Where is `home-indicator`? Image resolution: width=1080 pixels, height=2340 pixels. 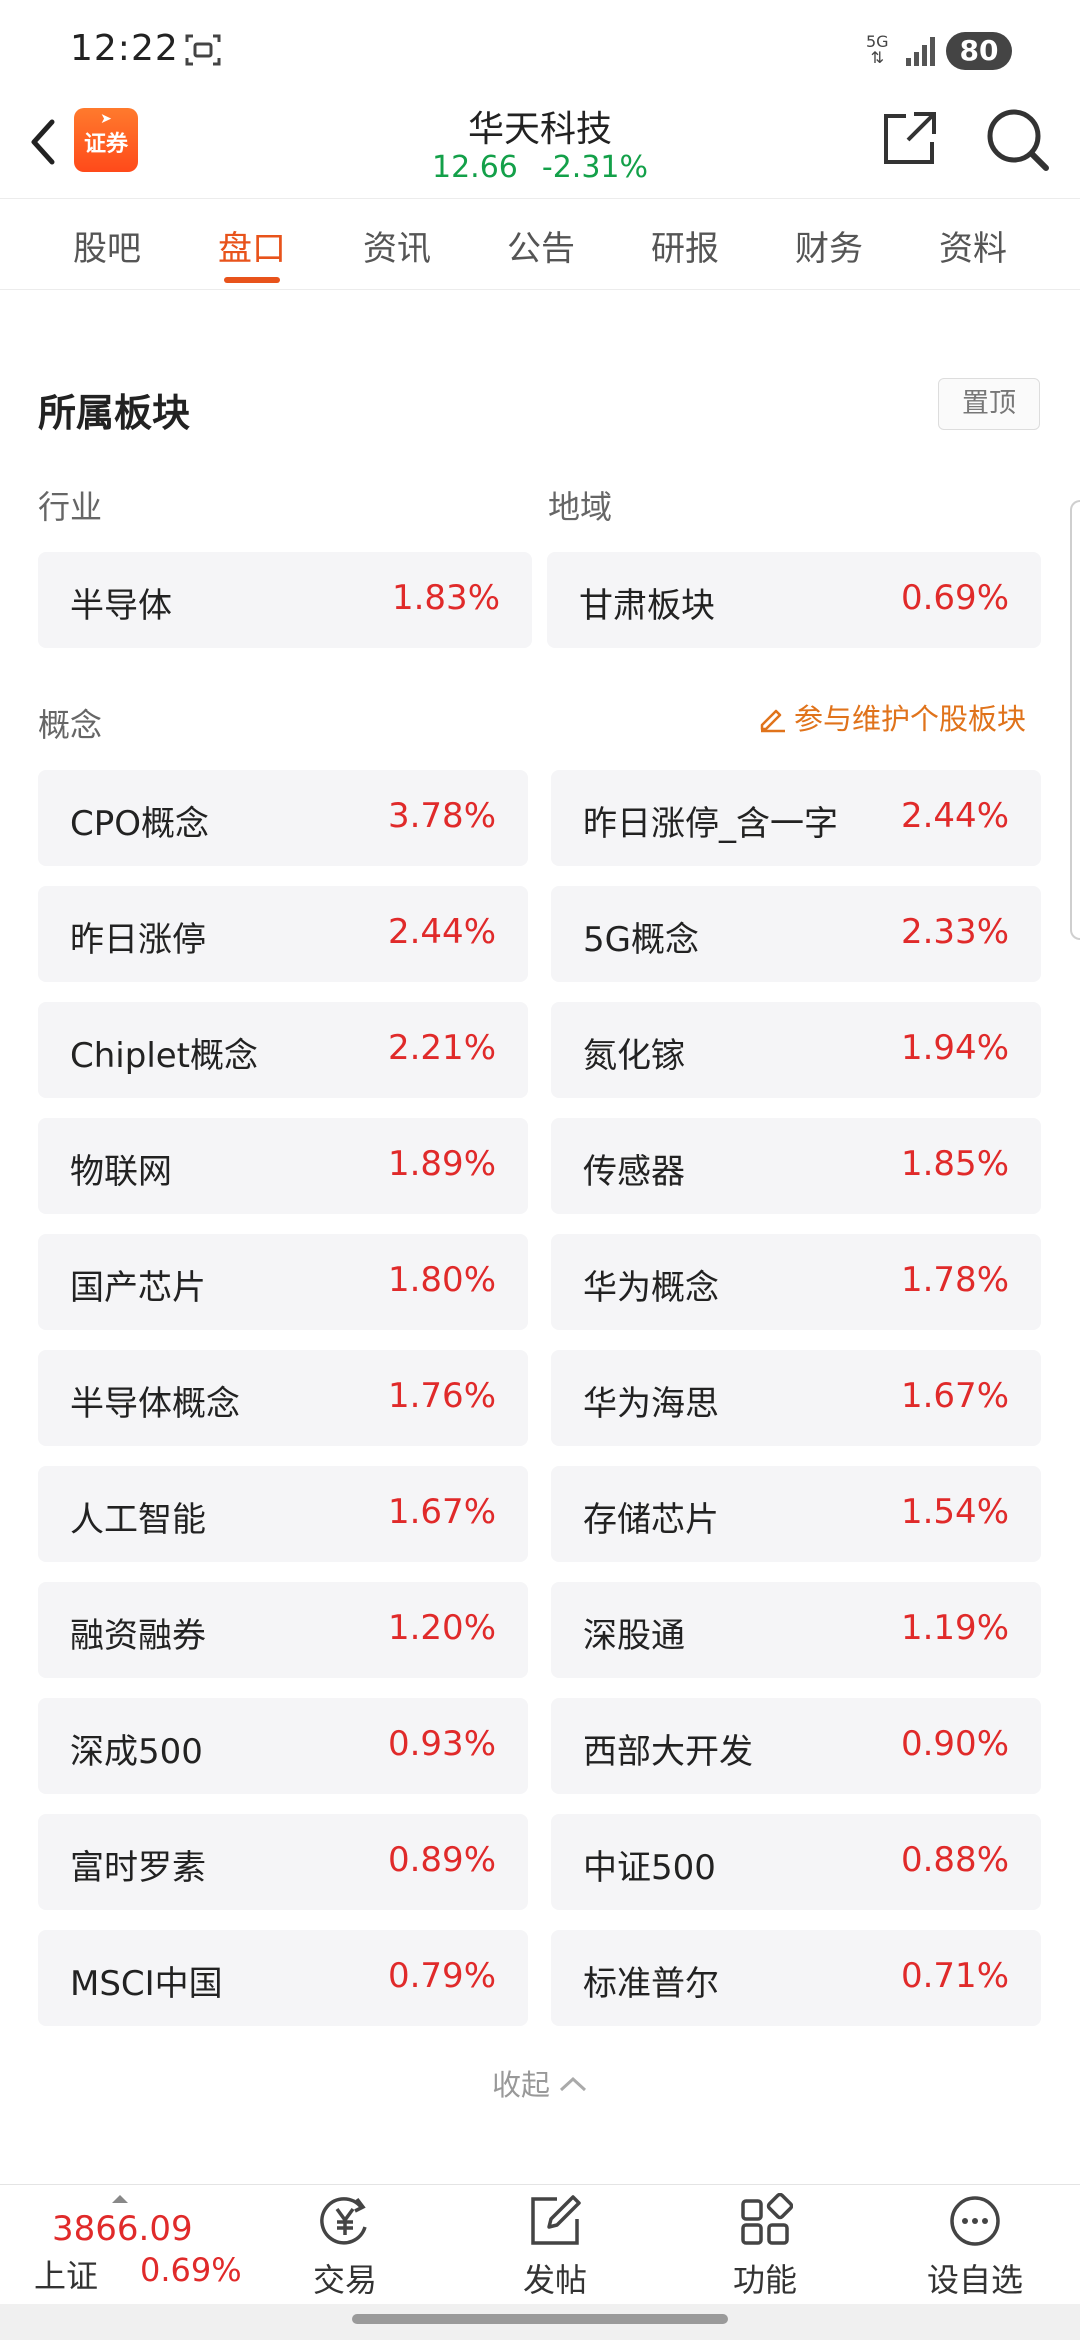
home-indicator is located at coordinates (540, 2319).